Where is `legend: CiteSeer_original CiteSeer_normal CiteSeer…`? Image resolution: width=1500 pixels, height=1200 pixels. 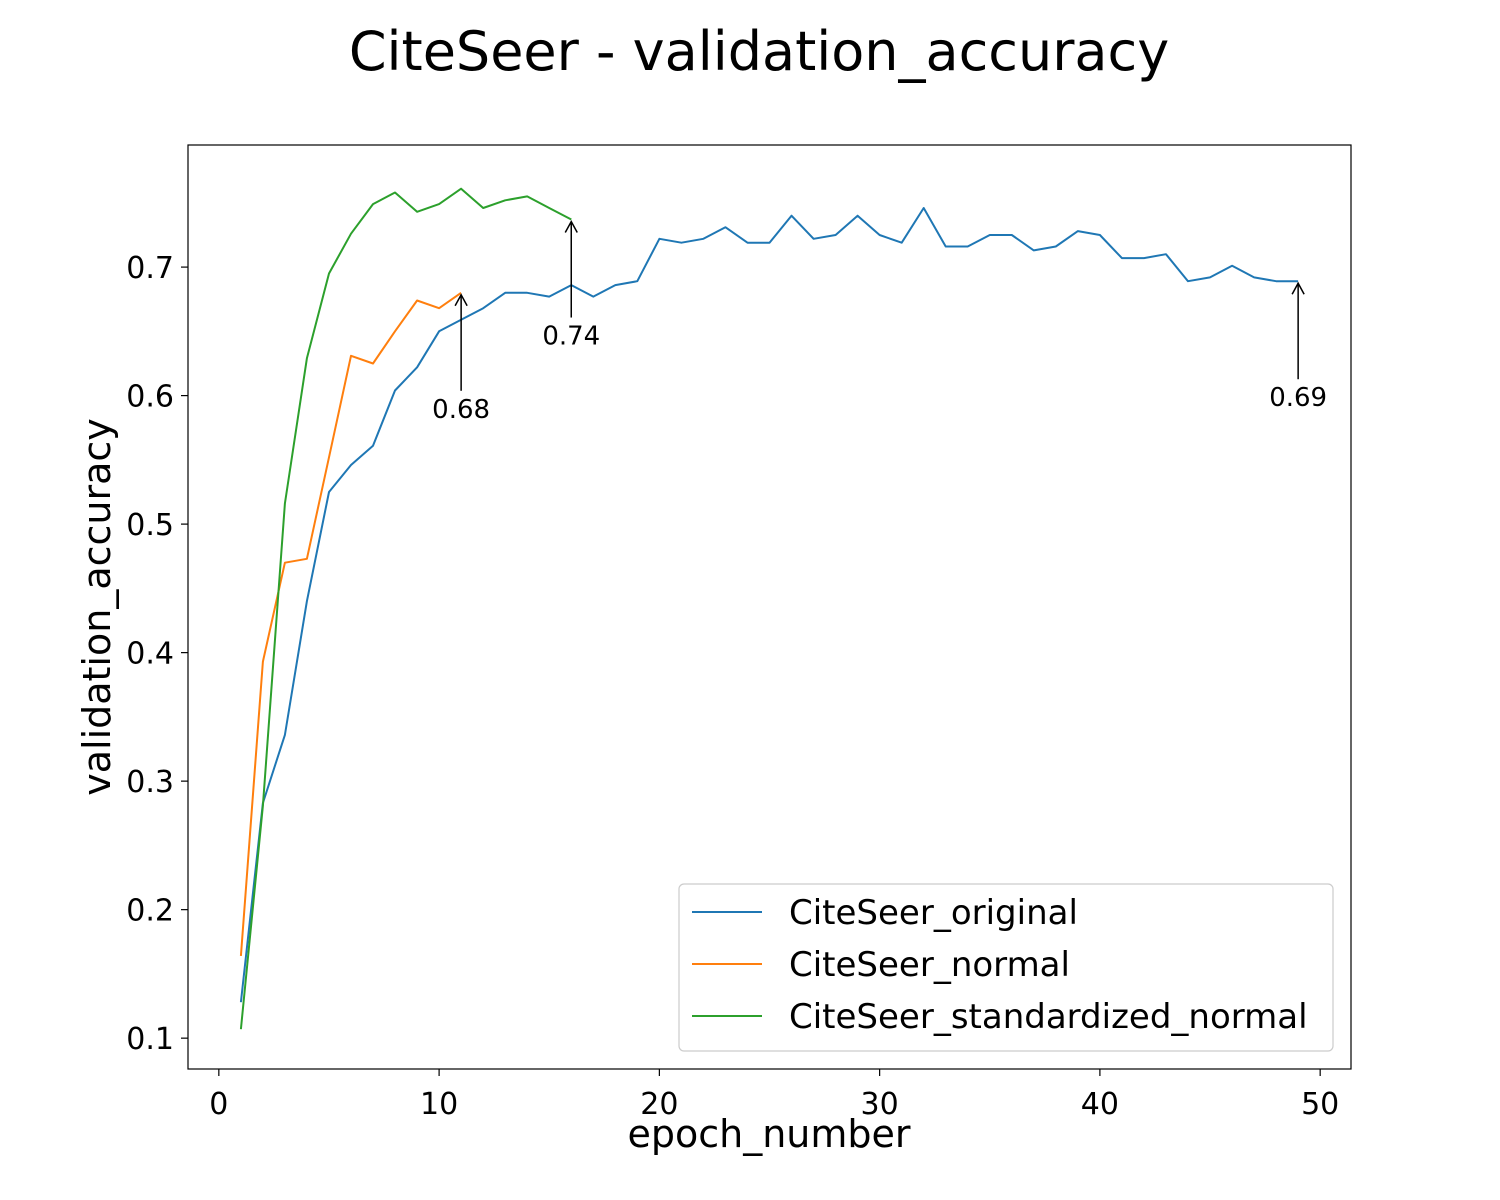
legend: CiteSeer_original CiteSeer_normal CiteSeer… is located at coordinates (1006, 967).